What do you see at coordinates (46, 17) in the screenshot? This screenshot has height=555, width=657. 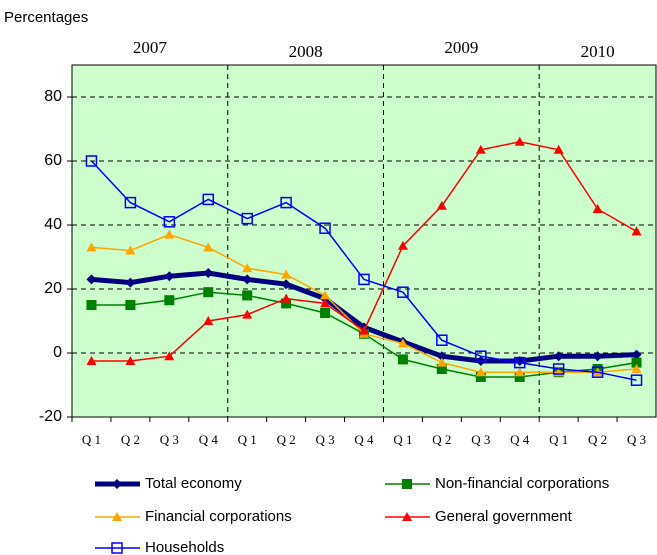 I see `y-axis-label: Percentages` at bounding box center [46, 17].